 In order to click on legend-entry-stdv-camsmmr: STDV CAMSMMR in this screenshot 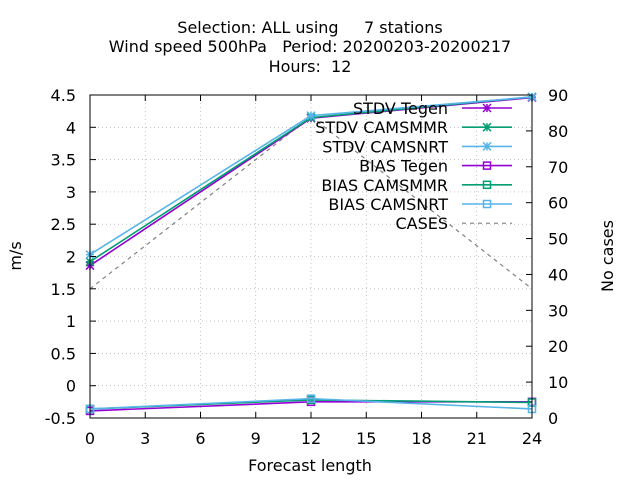, I will do `click(413, 127)`.